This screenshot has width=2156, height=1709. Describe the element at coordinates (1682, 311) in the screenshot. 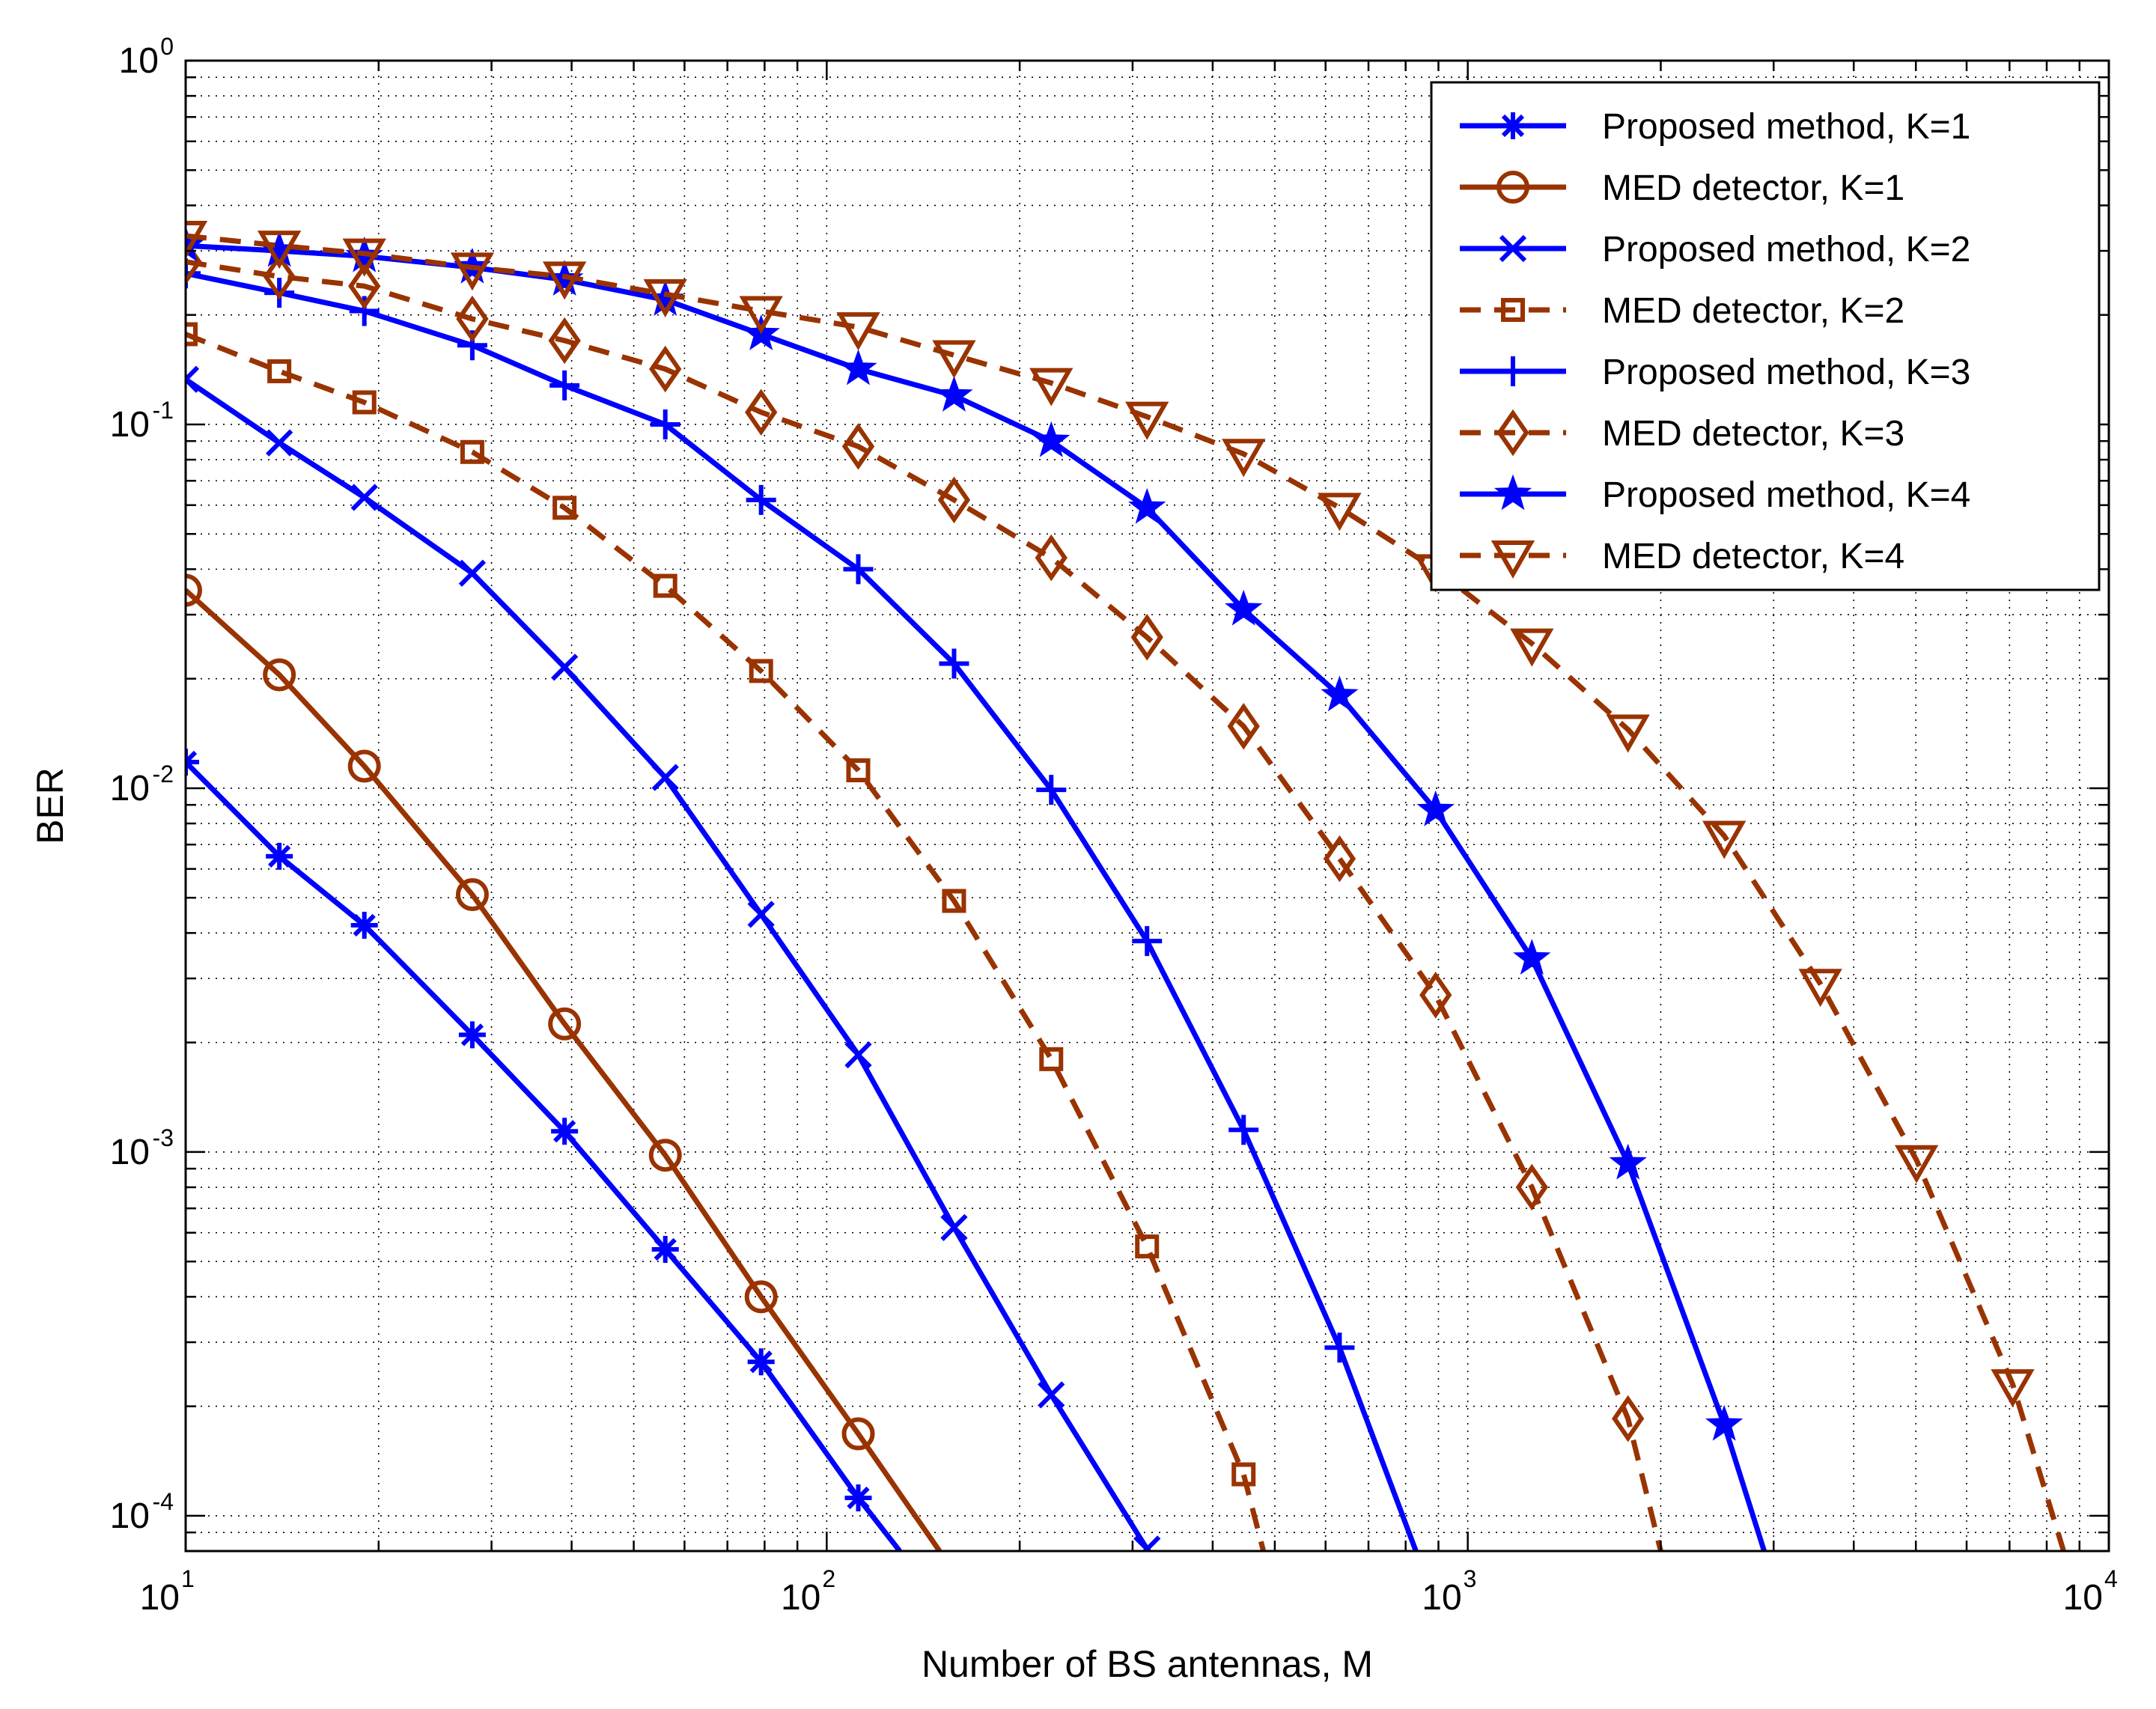

I see `legend-entry: MED detector, K=2` at that location.